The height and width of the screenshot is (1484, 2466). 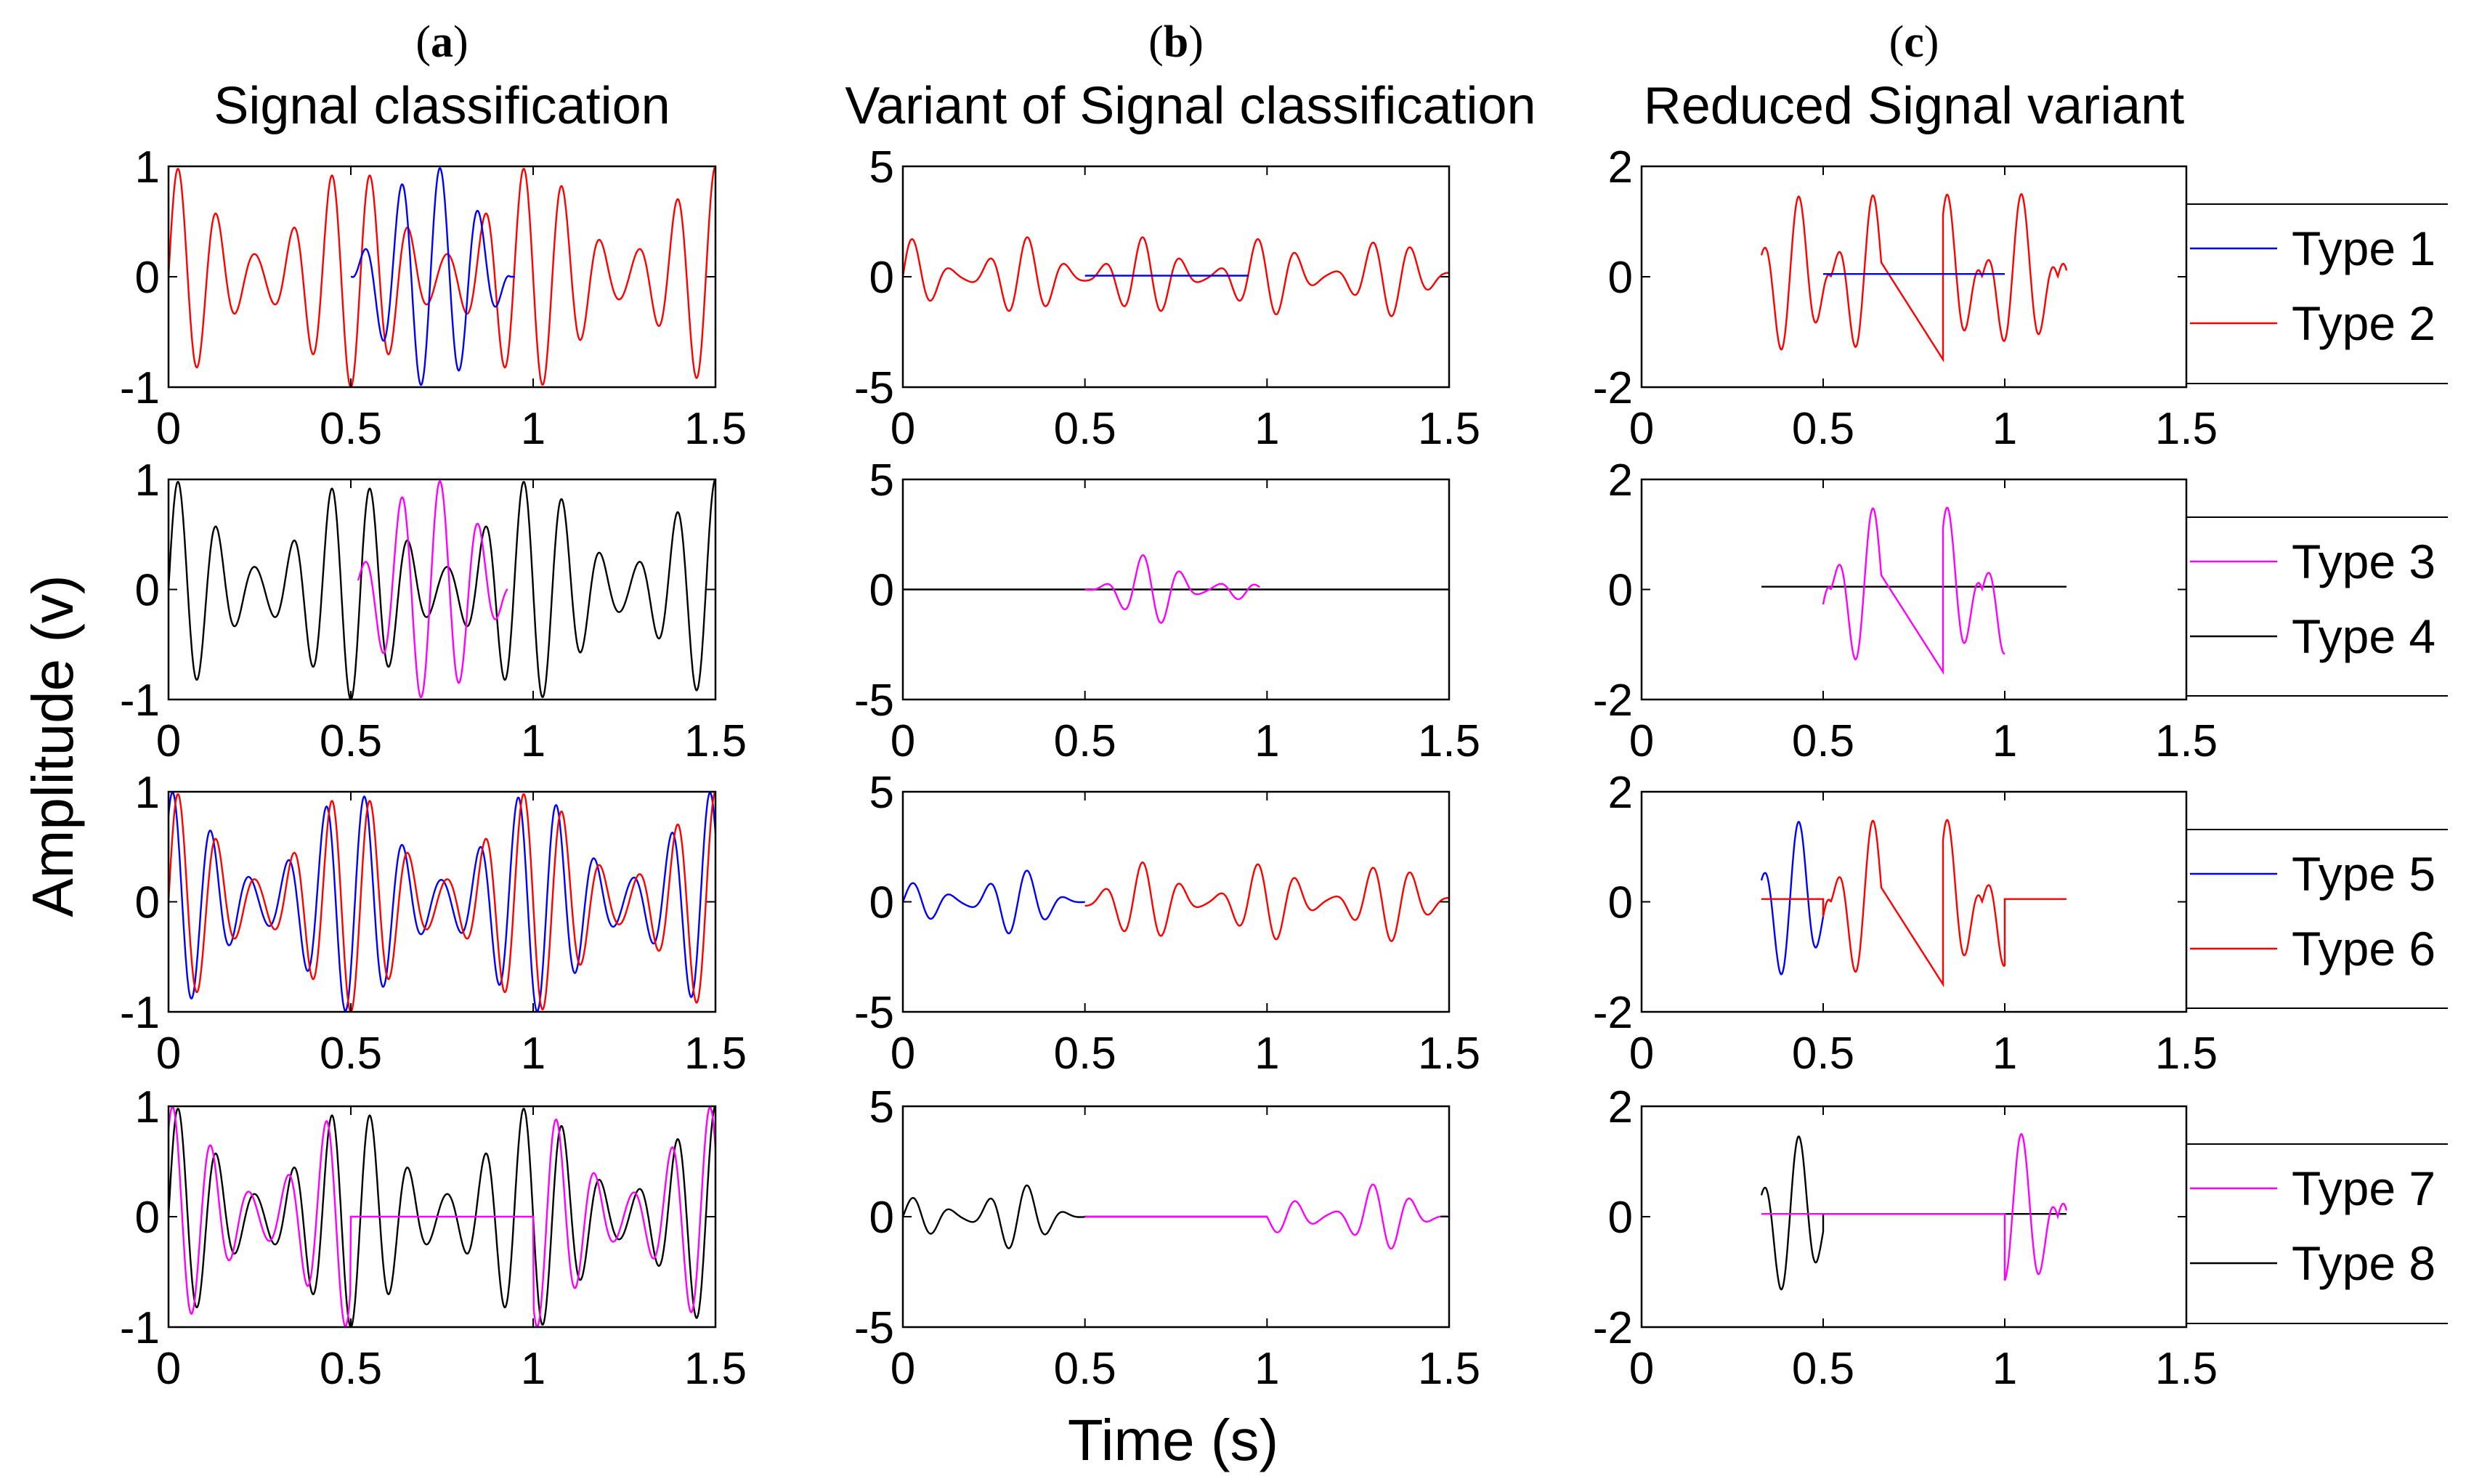 I want to click on legend-label-type-2: Type 2, so click(x=2363, y=323).